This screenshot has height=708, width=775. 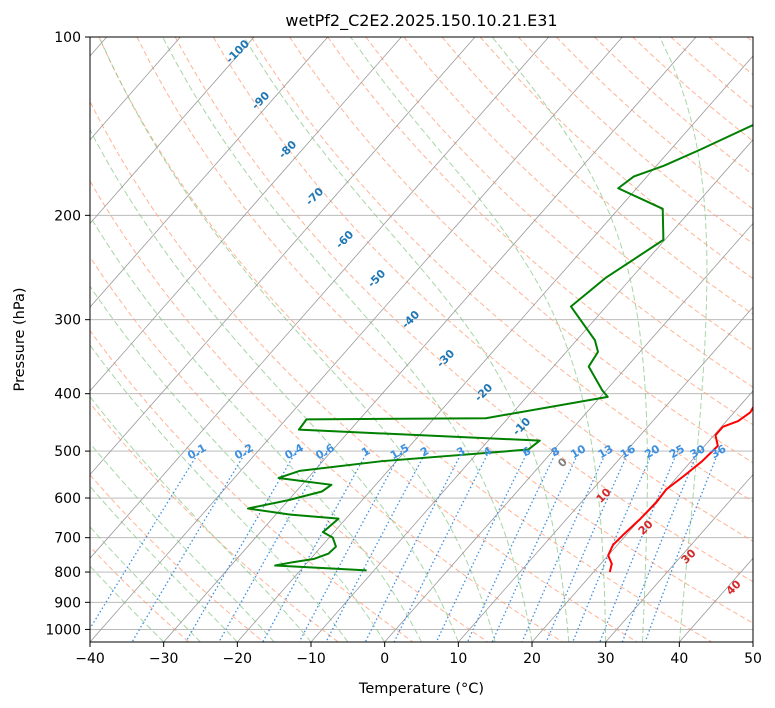 I want to click on isotherm-label: 30, so click(x=689, y=556).